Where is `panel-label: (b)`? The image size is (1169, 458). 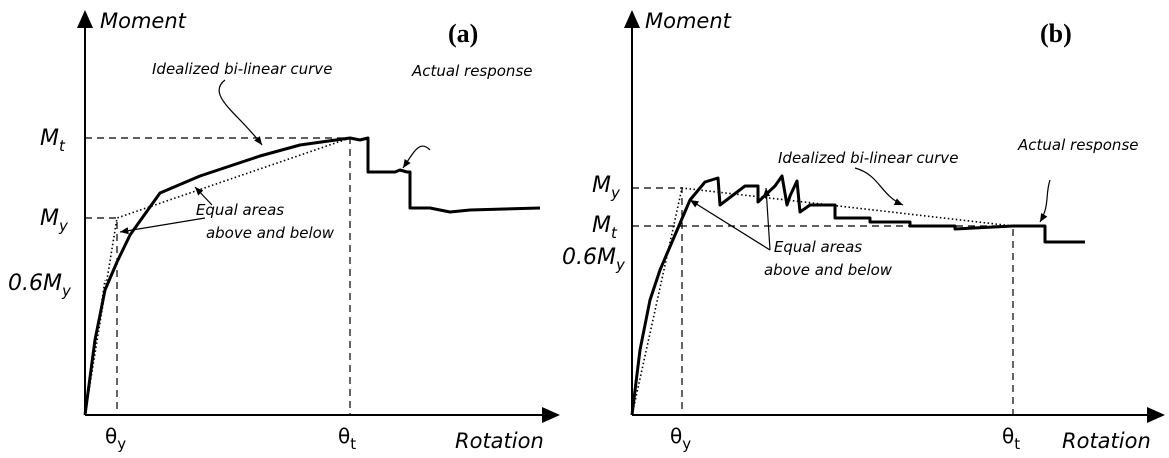 panel-label: (b) is located at coordinates (1056, 33).